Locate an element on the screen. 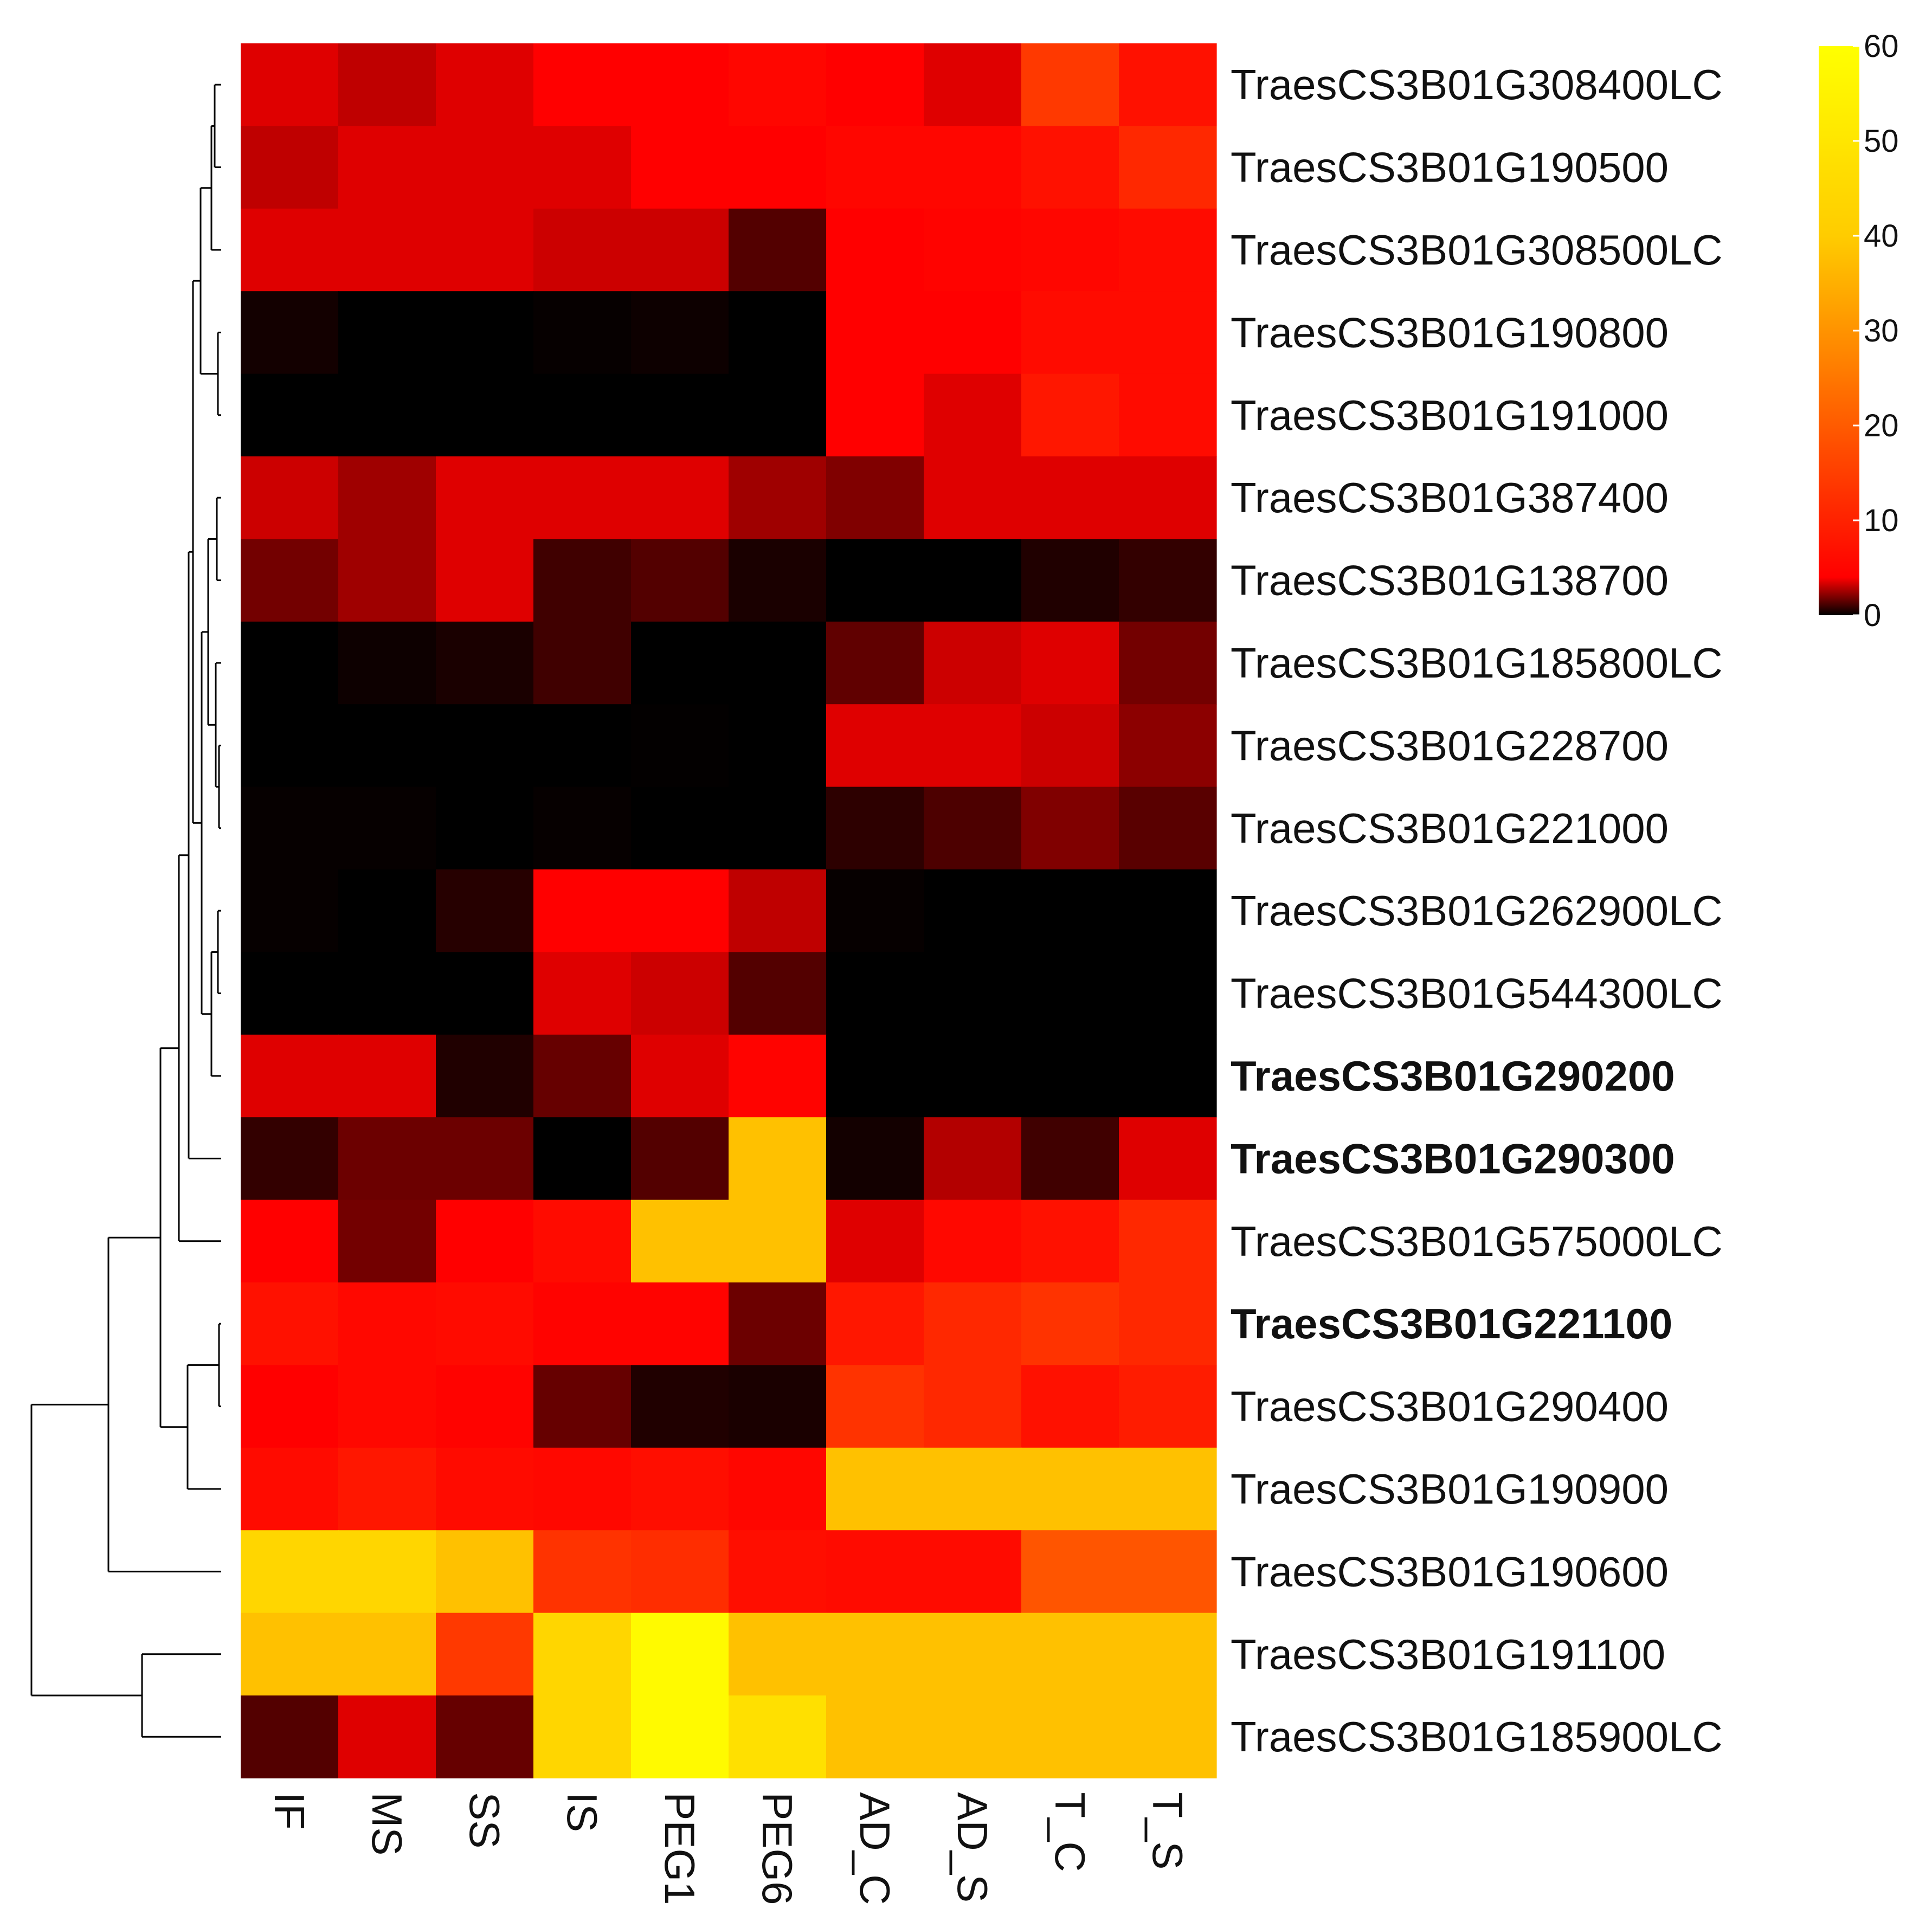 The image size is (1932, 1928). row-label: TraesCS3B01G228700 is located at coordinates (1450, 745).